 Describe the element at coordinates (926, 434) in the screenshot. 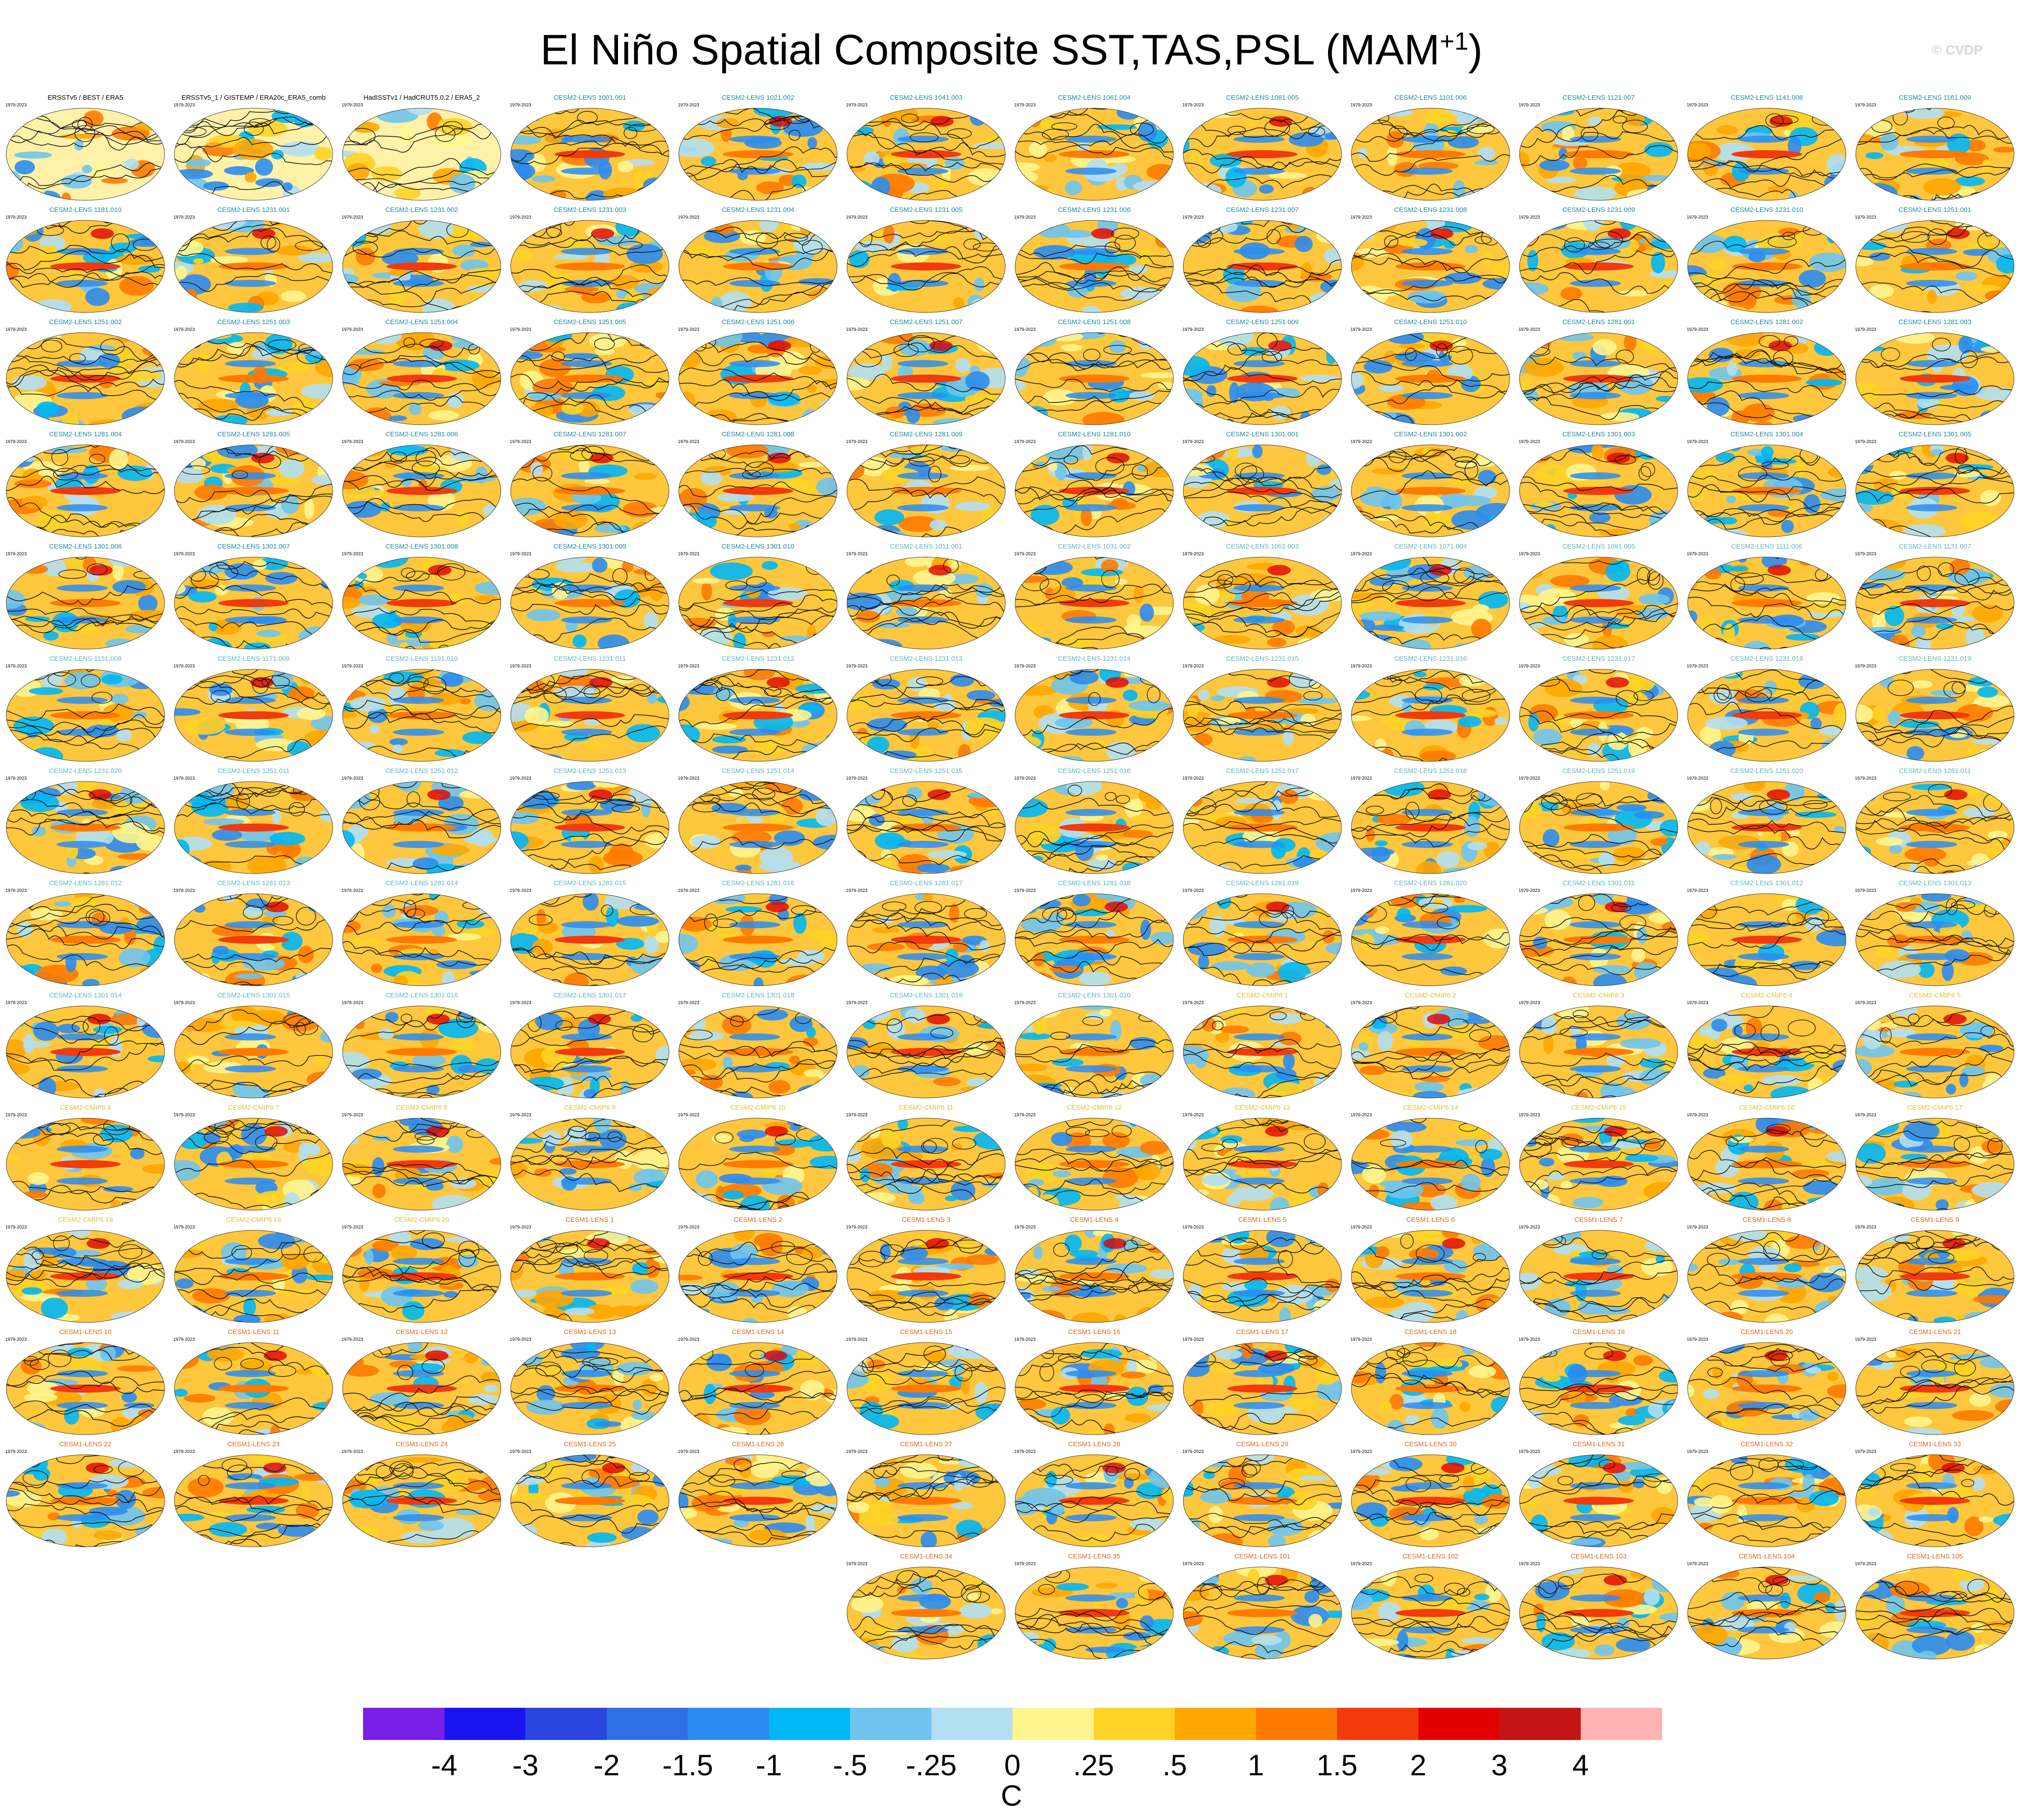

I see `panel-title: CESM2-LENS 1281.009` at that location.